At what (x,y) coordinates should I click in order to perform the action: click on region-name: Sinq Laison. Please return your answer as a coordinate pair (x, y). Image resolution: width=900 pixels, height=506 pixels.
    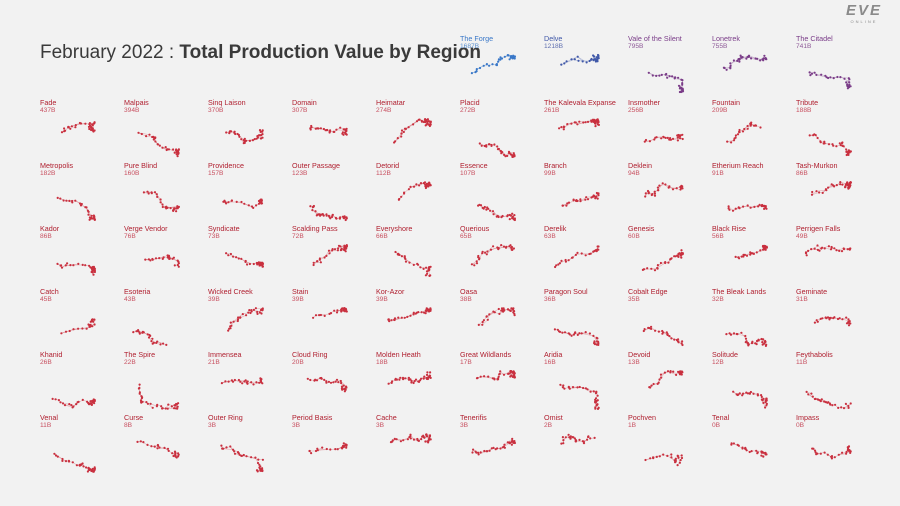
    Looking at the image, I should click on (227, 102).